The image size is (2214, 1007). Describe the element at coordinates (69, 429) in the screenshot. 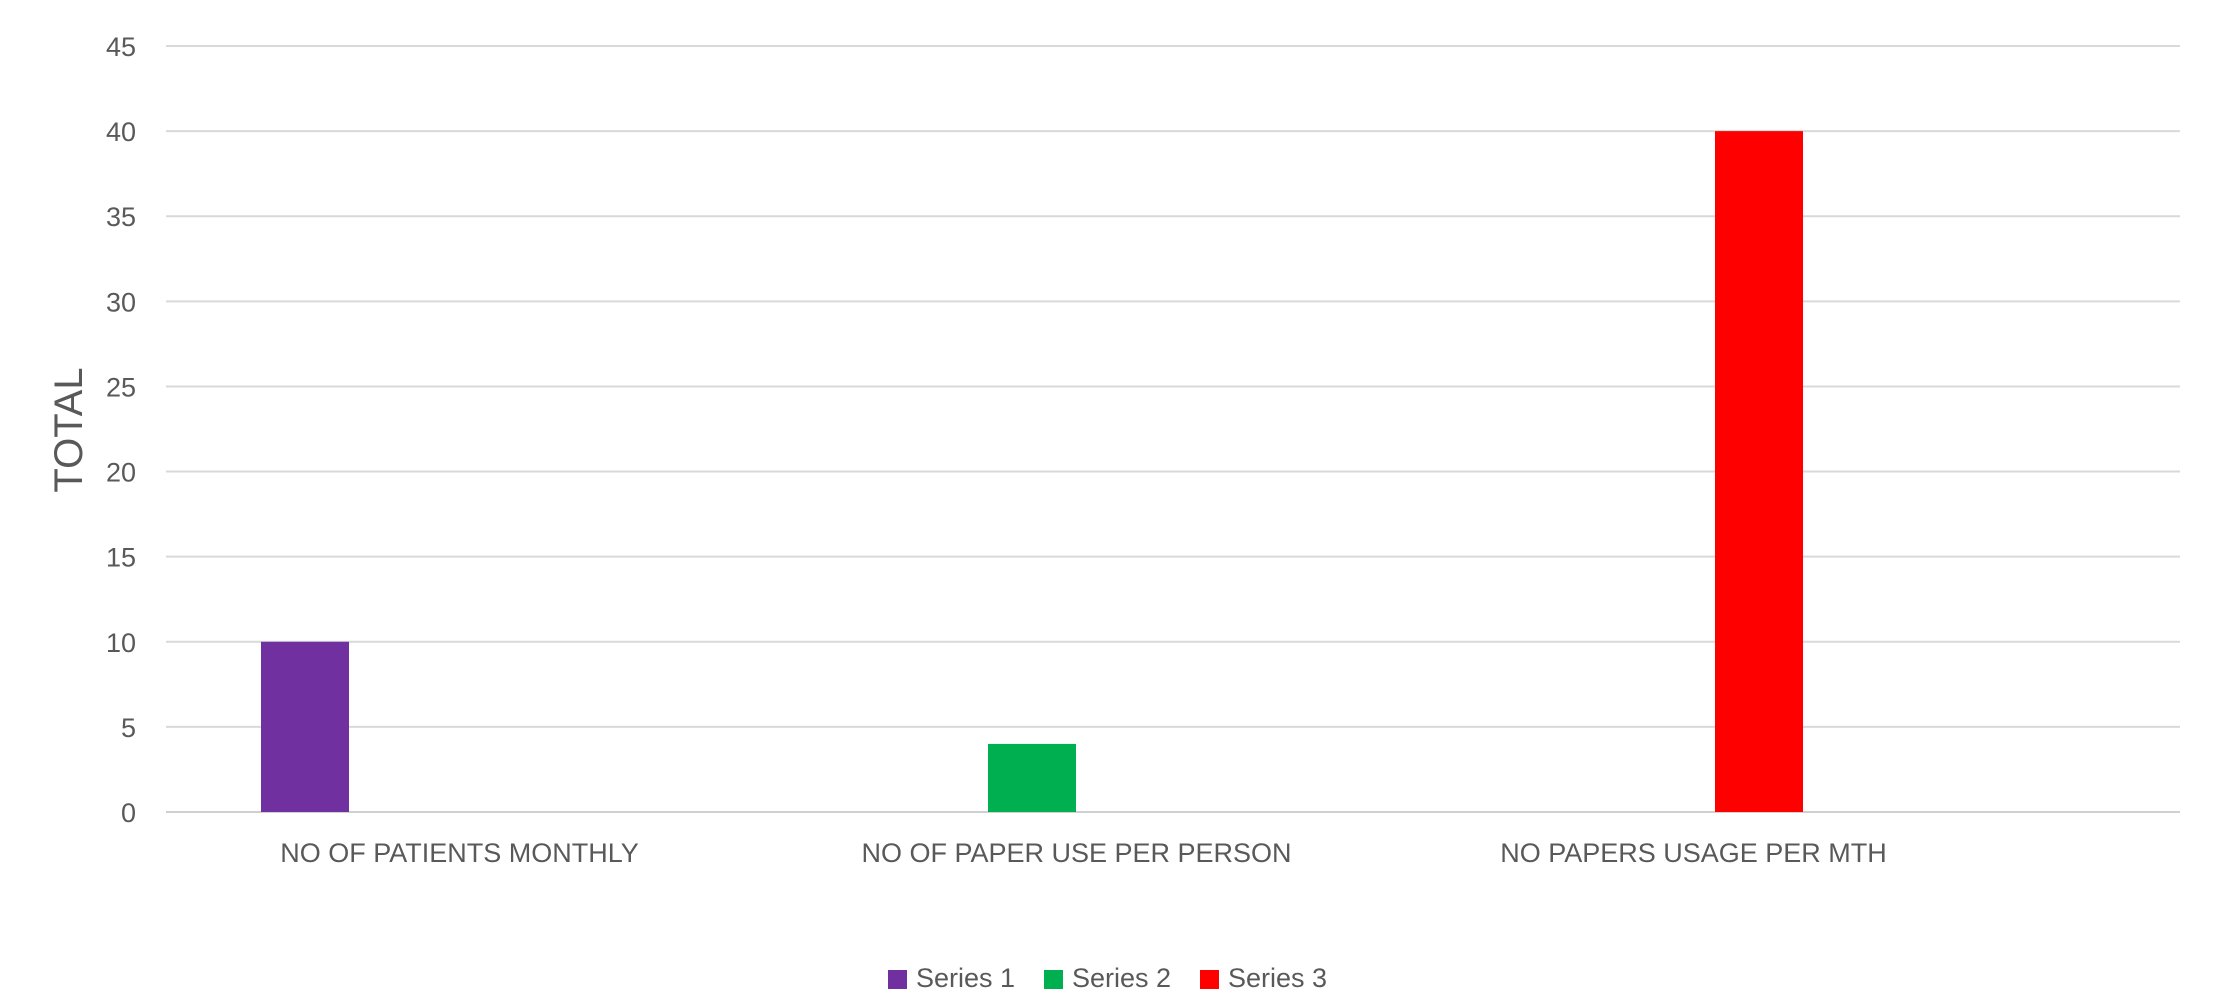

I see `y-axis-title: TOTAL` at that location.